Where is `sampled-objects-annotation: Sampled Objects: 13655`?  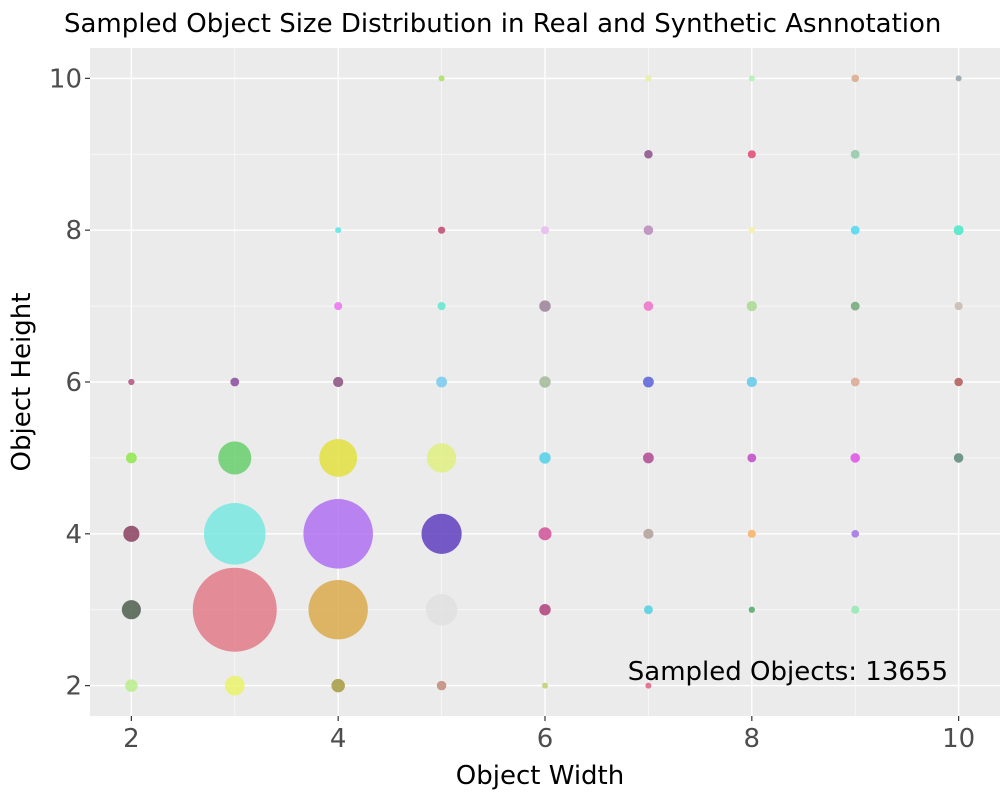
sampled-objects-annotation: Sampled Objects: 13655 is located at coordinates (788, 672).